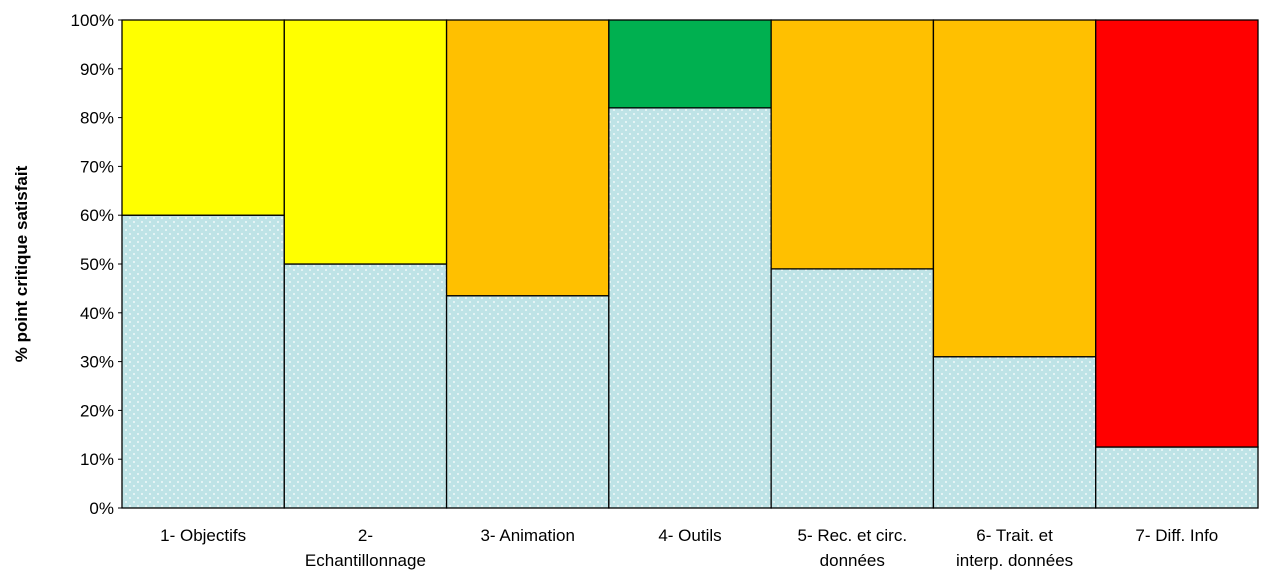 This screenshot has width=1262, height=577. What do you see at coordinates (1014, 560) in the screenshot?
I see `x-tick-label: interp. données` at bounding box center [1014, 560].